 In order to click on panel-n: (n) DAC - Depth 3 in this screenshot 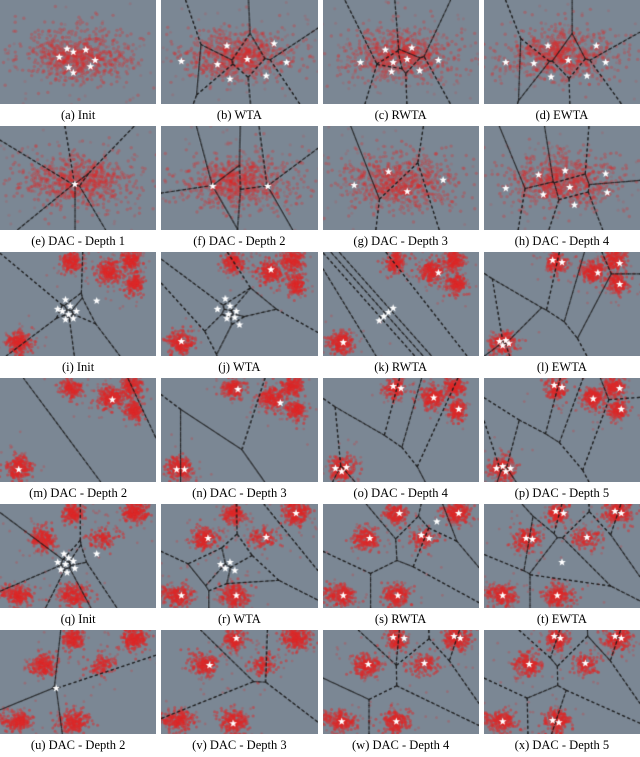, I will do `click(239, 441)`.